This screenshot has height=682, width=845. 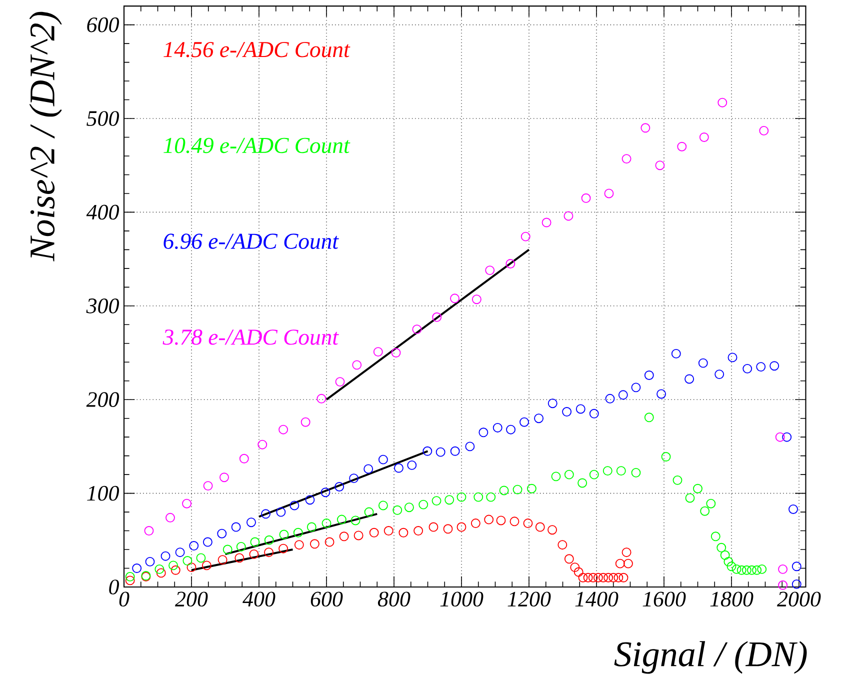 What do you see at coordinates (799, 599) in the screenshot?
I see `x-tick-label: 2000` at bounding box center [799, 599].